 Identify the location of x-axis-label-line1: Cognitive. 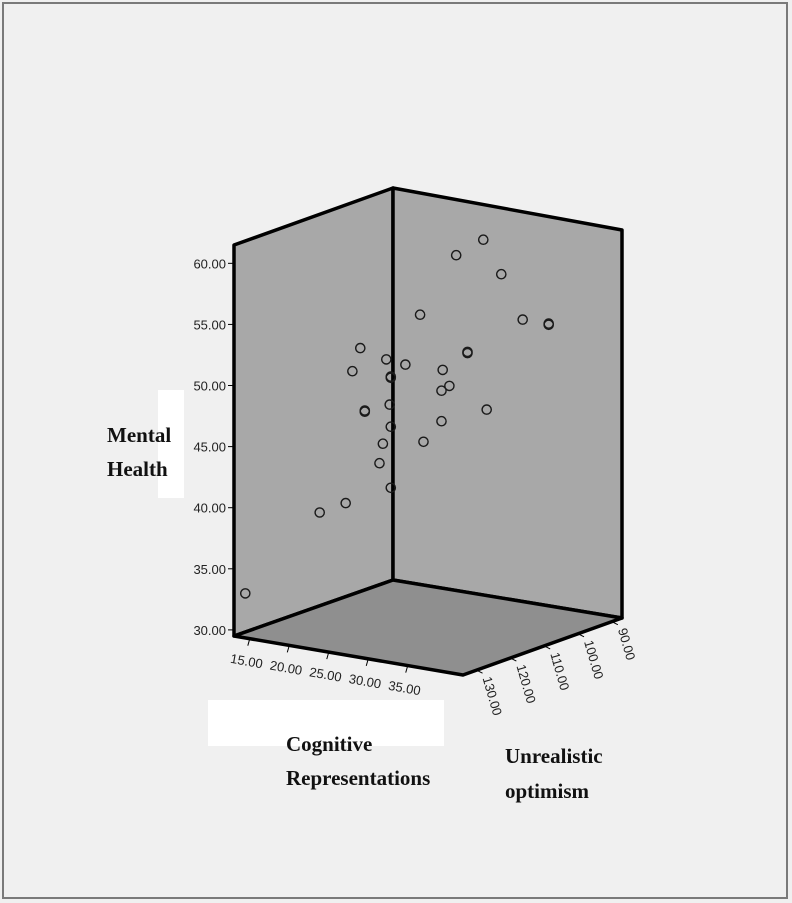
(329, 744).